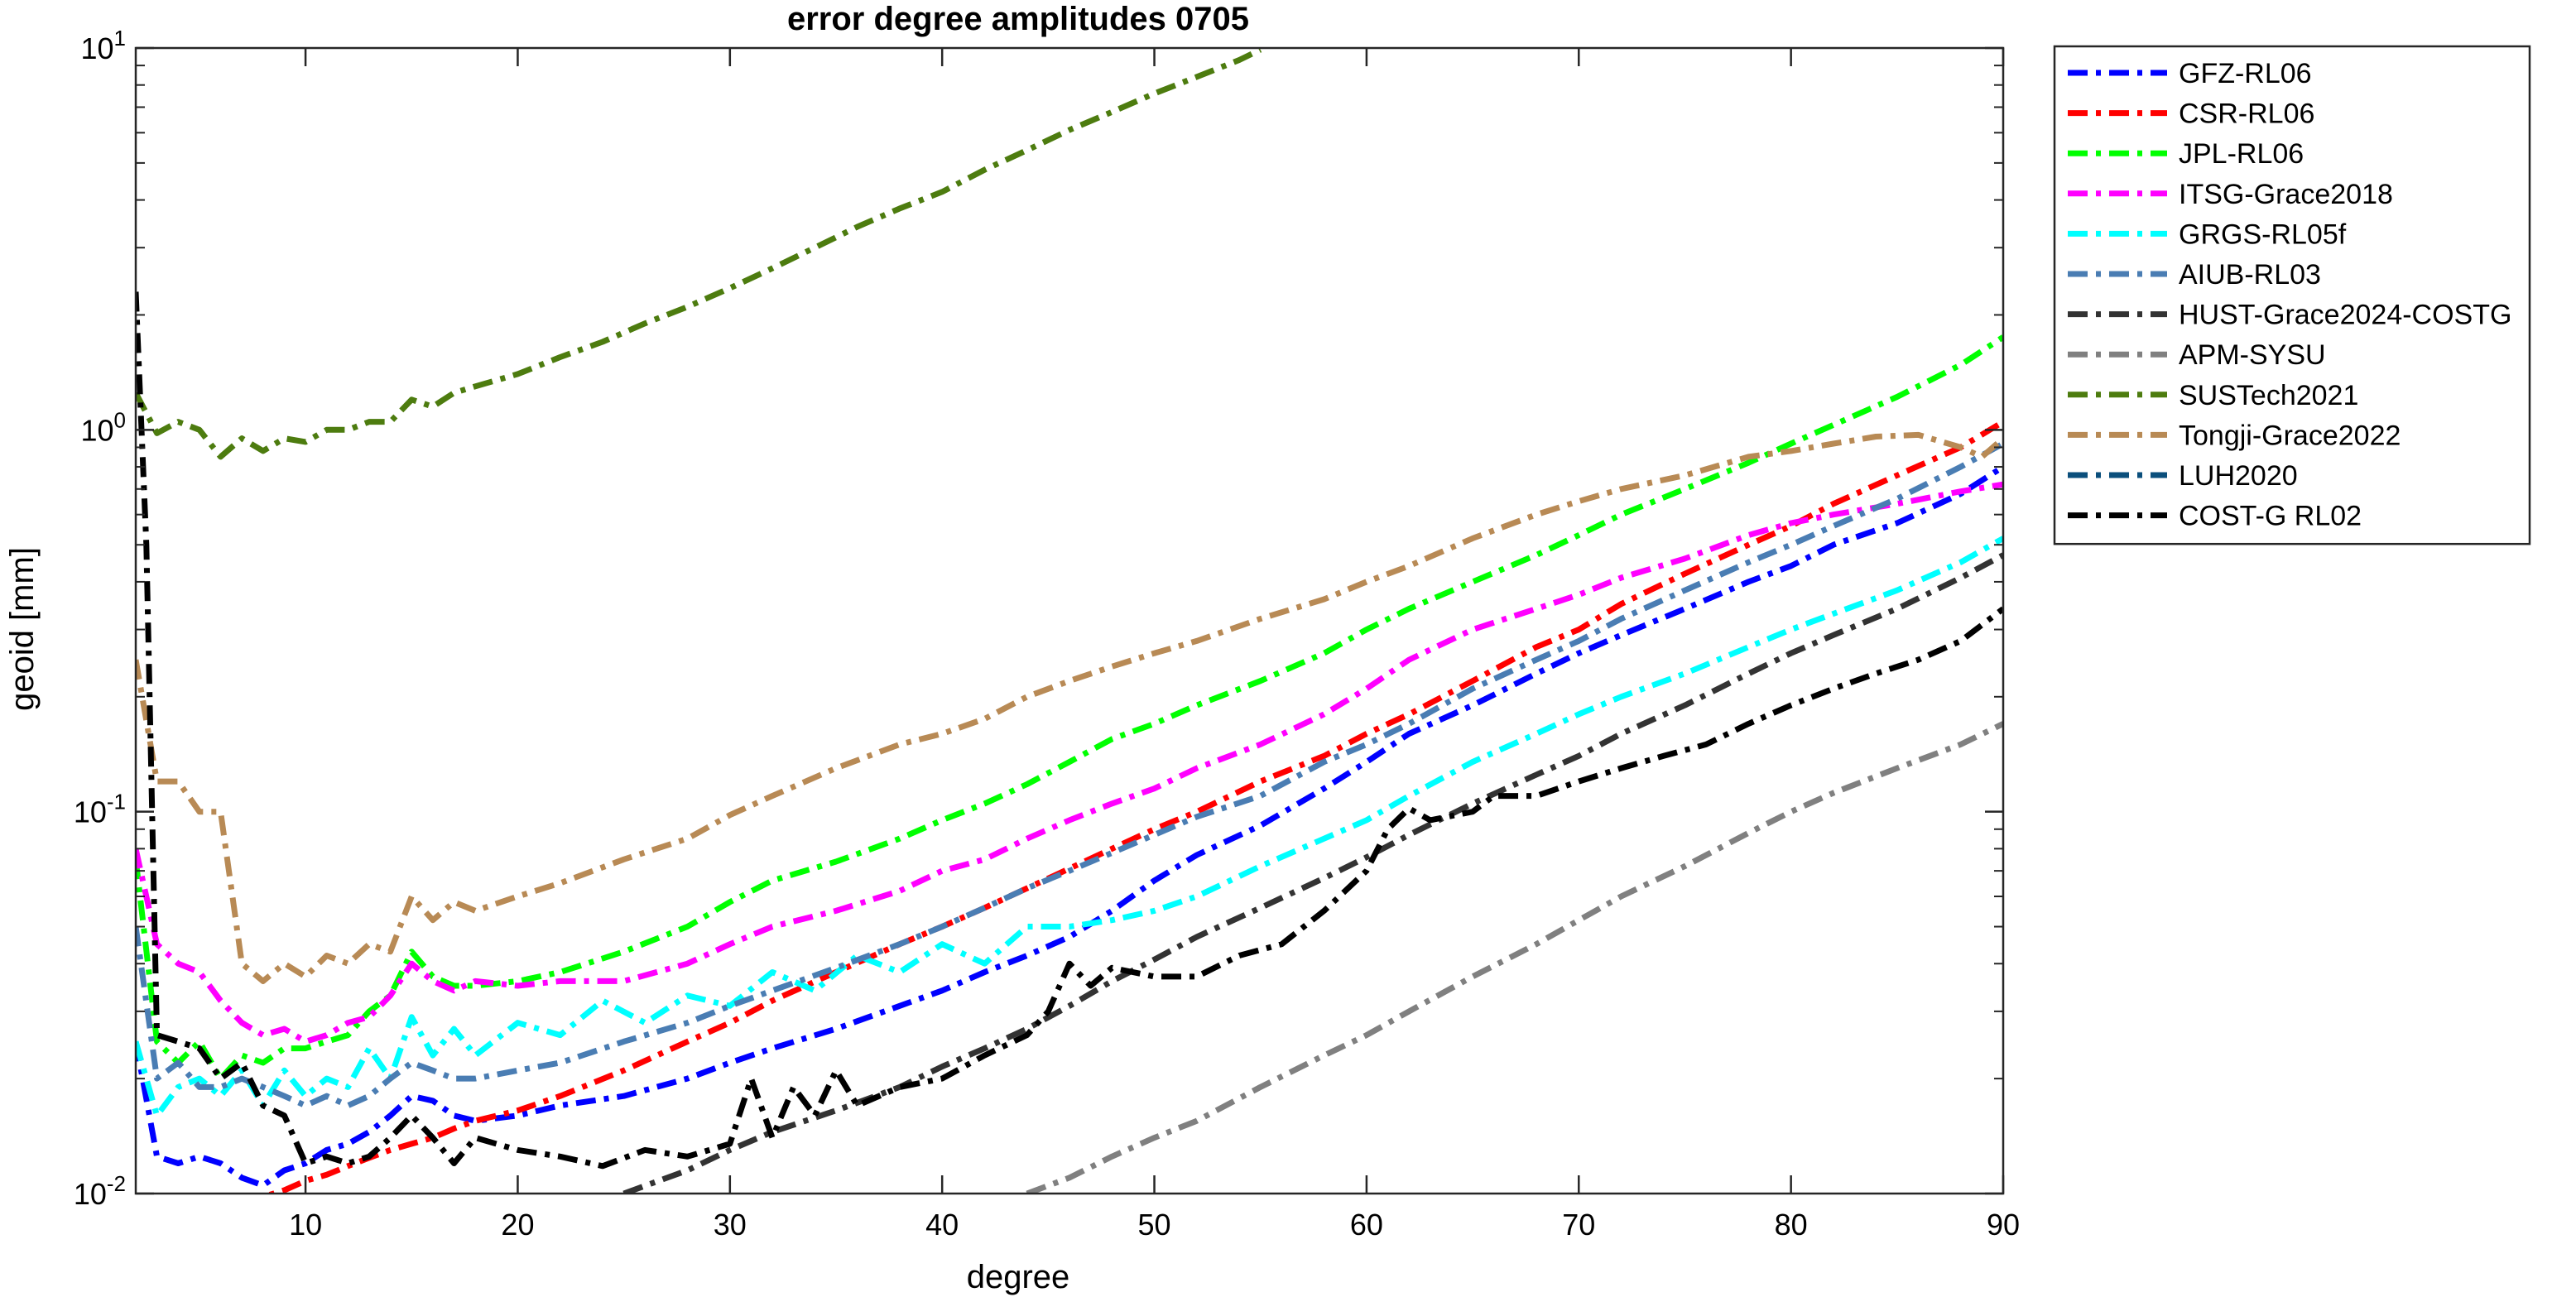 This screenshot has width=2576, height=1297. Describe the element at coordinates (100, 810) in the screenshot. I see `y-tick-label: 10⁻¹` at that location.